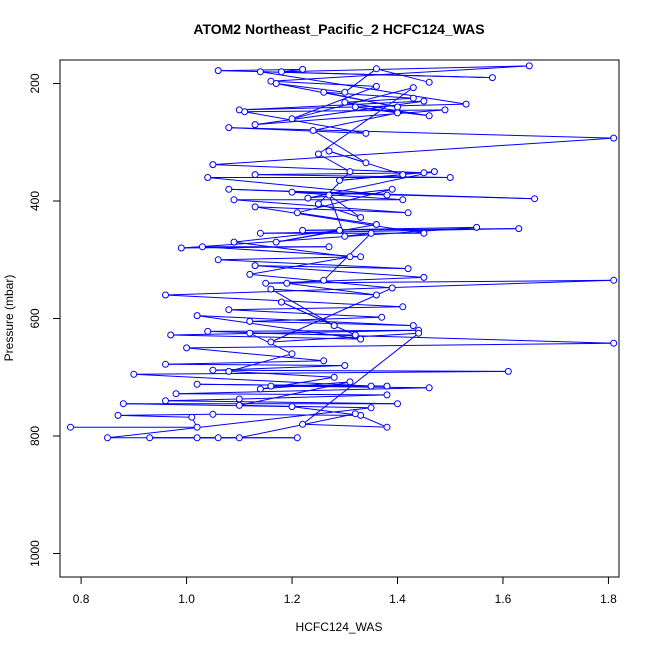 This screenshot has width=650, height=650. What do you see at coordinates (35, 553) in the screenshot?
I see `y-tick-label: 1000` at bounding box center [35, 553].